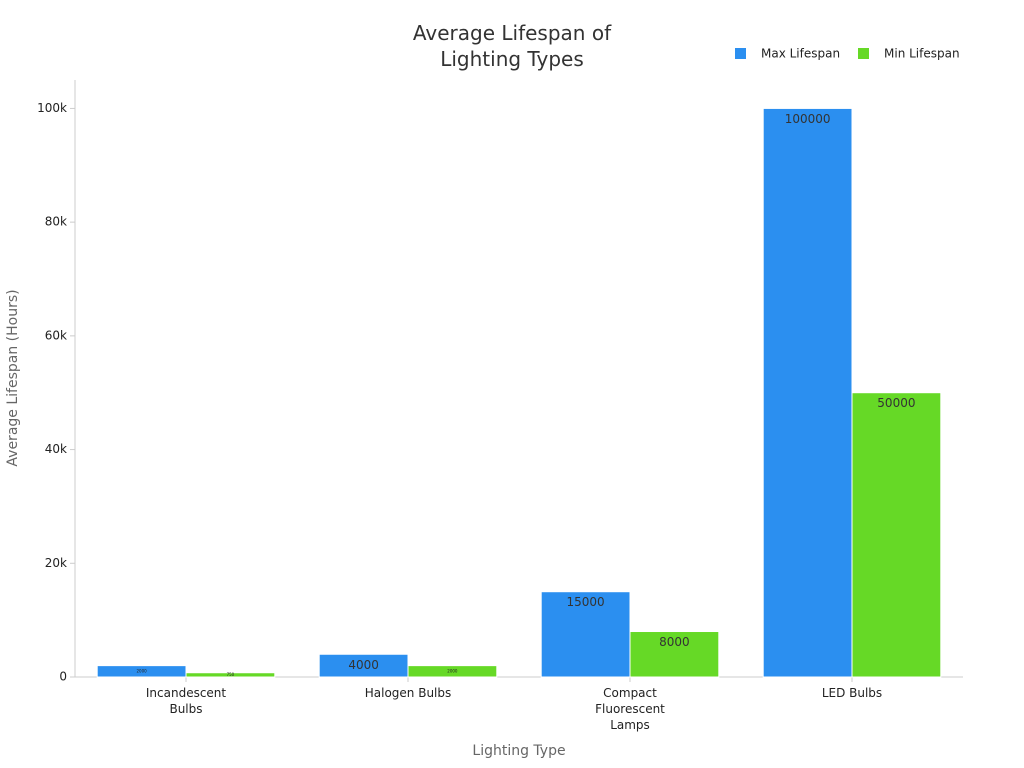 Image resolution: width=1024 pixels, height=768 pixels. I want to click on legend-label: Max Lifespan, so click(800, 54).